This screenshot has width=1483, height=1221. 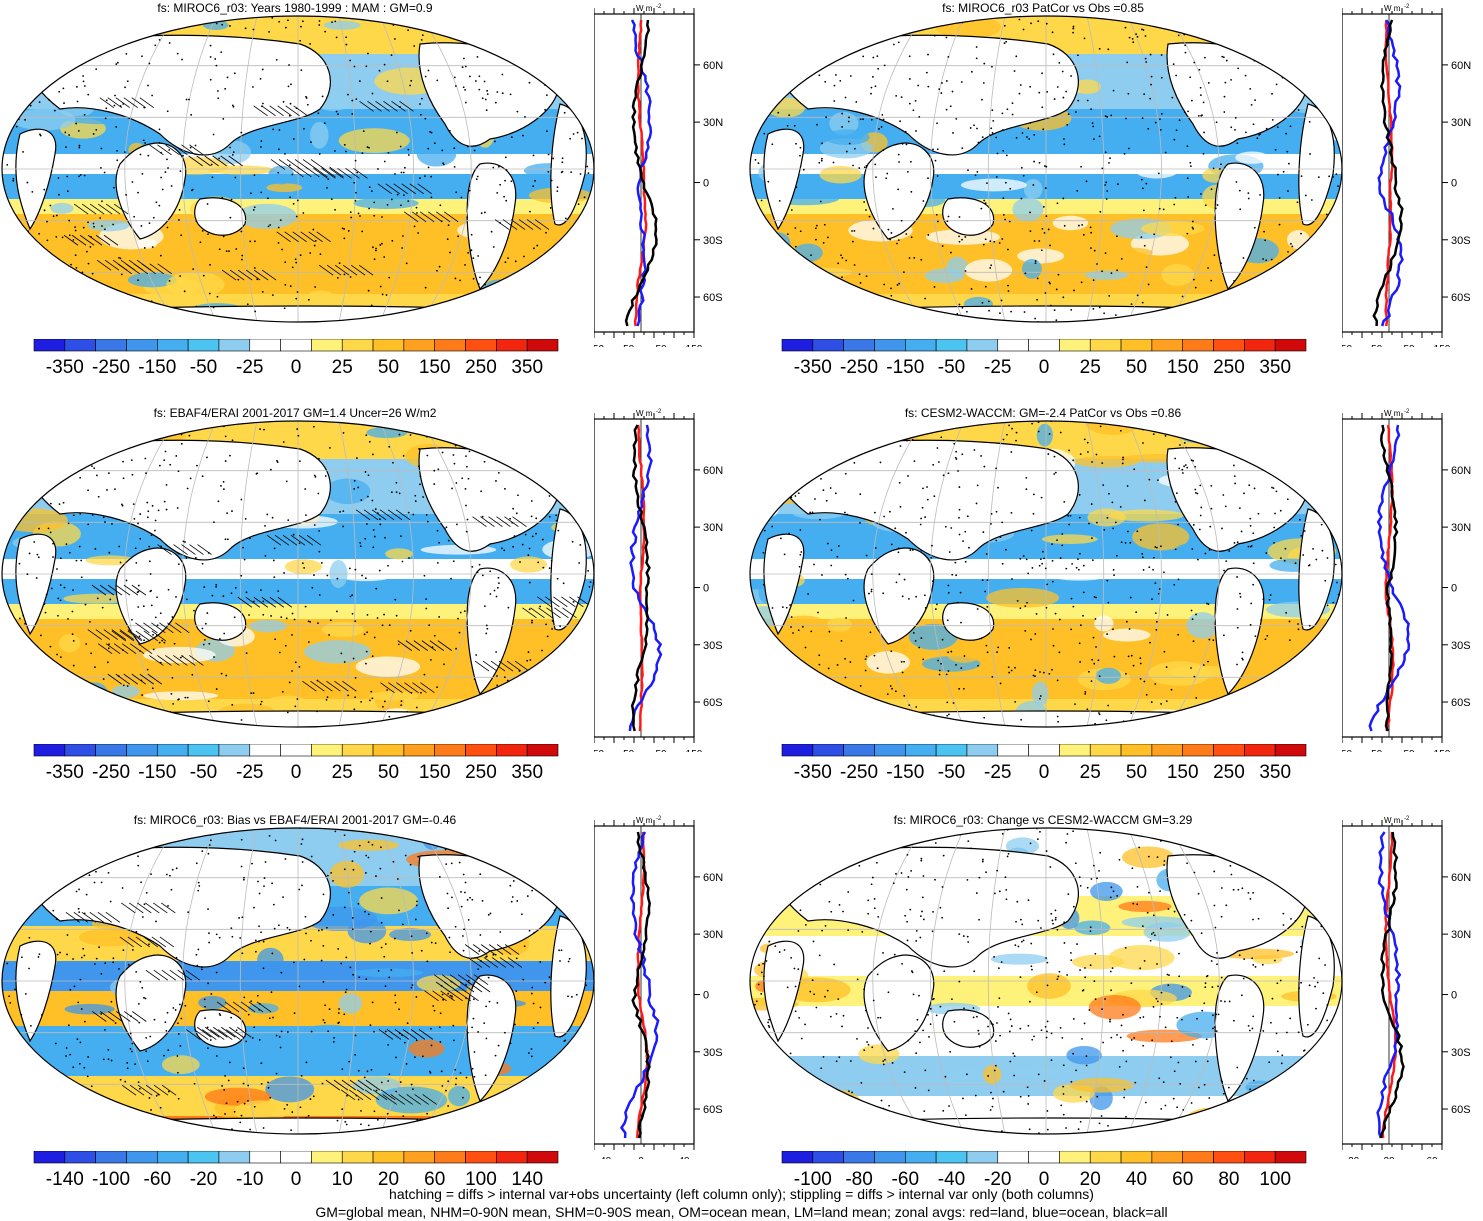 What do you see at coordinates (684, 1157) in the screenshot?
I see `zonal-xtick-label: 40` at bounding box center [684, 1157].